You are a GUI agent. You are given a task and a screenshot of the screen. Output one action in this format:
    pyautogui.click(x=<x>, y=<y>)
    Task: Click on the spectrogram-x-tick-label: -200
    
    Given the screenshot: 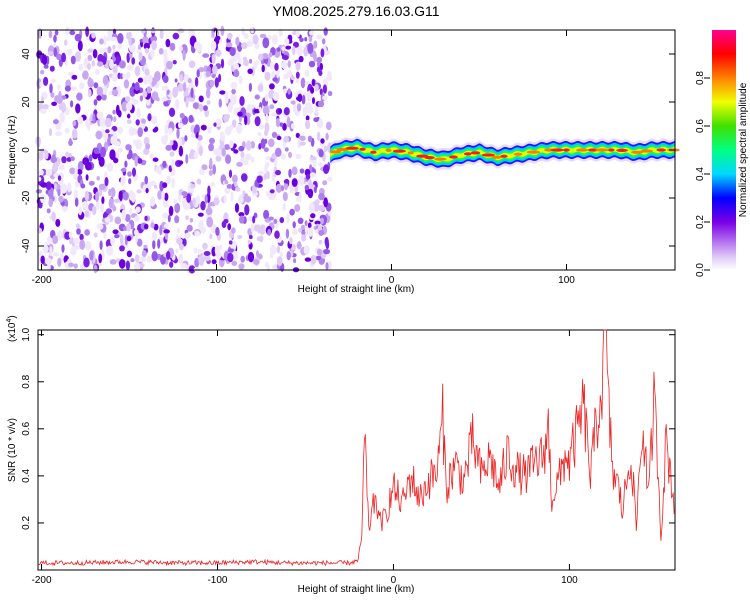 What is the action you would take?
    pyautogui.click(x=41, y=280)
    